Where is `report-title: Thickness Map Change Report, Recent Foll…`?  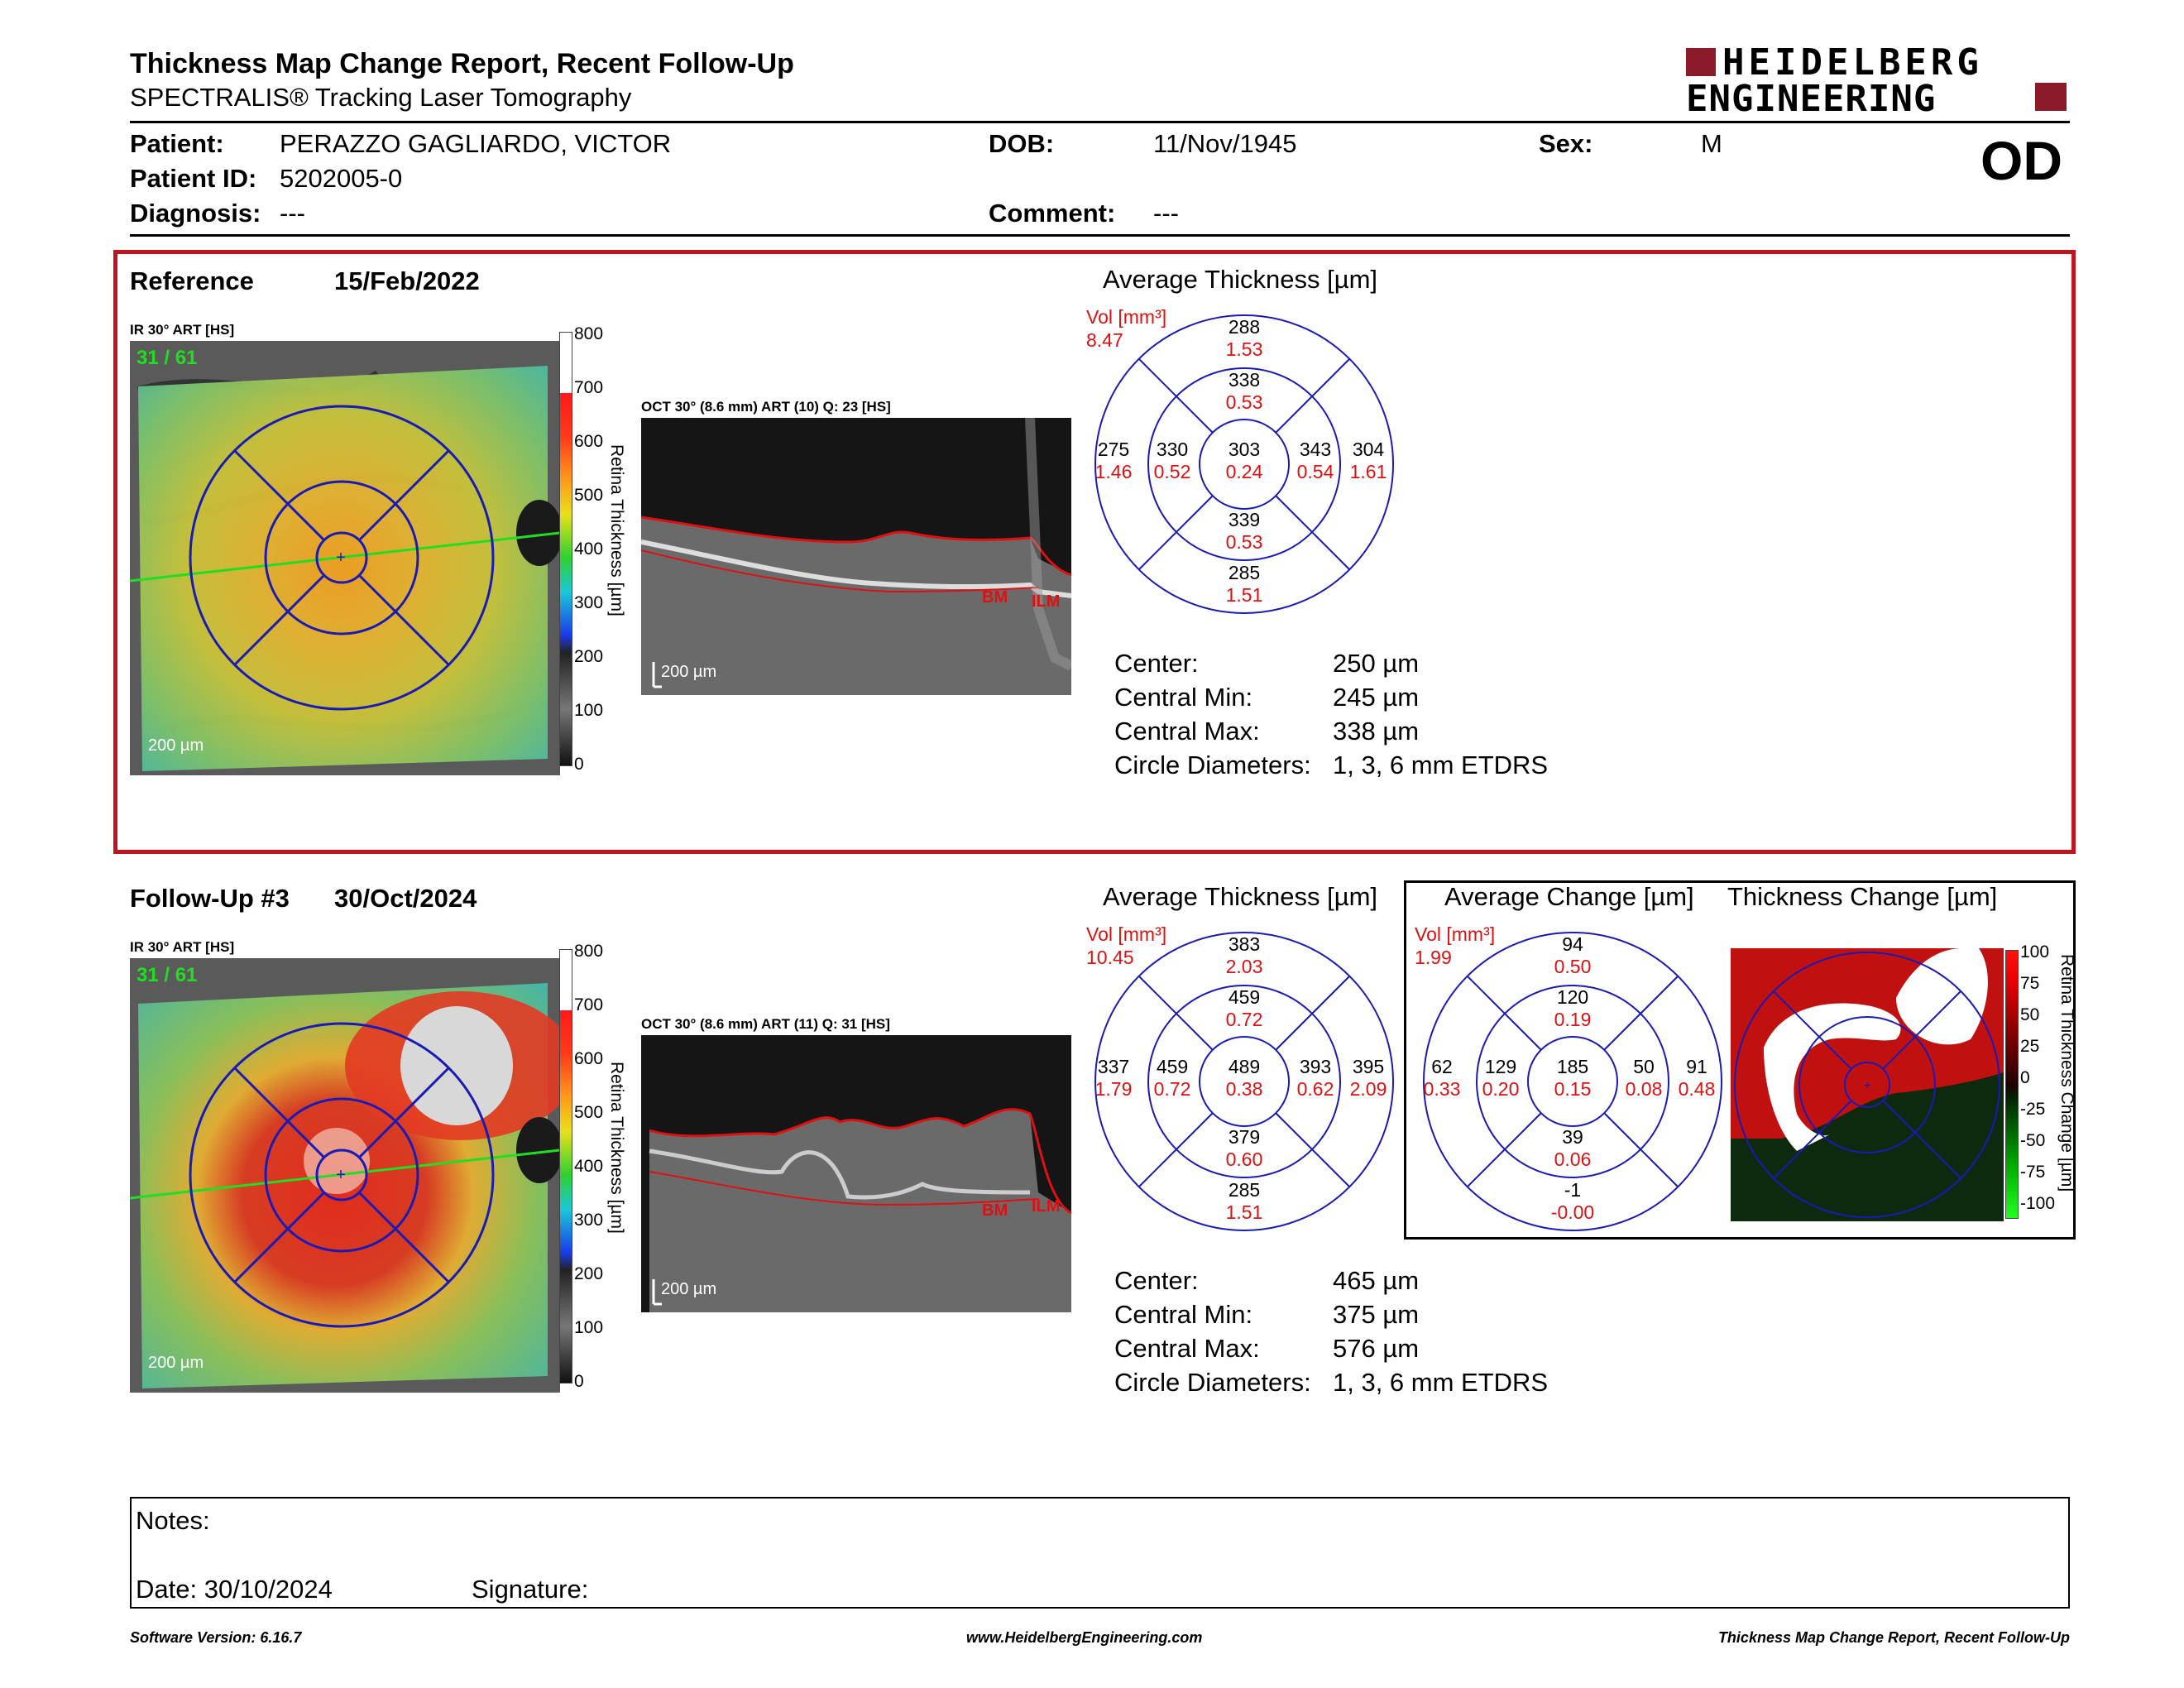
report-title: Thickness Map Change Report, Recent Foll… is located at coordinates (462, 63).